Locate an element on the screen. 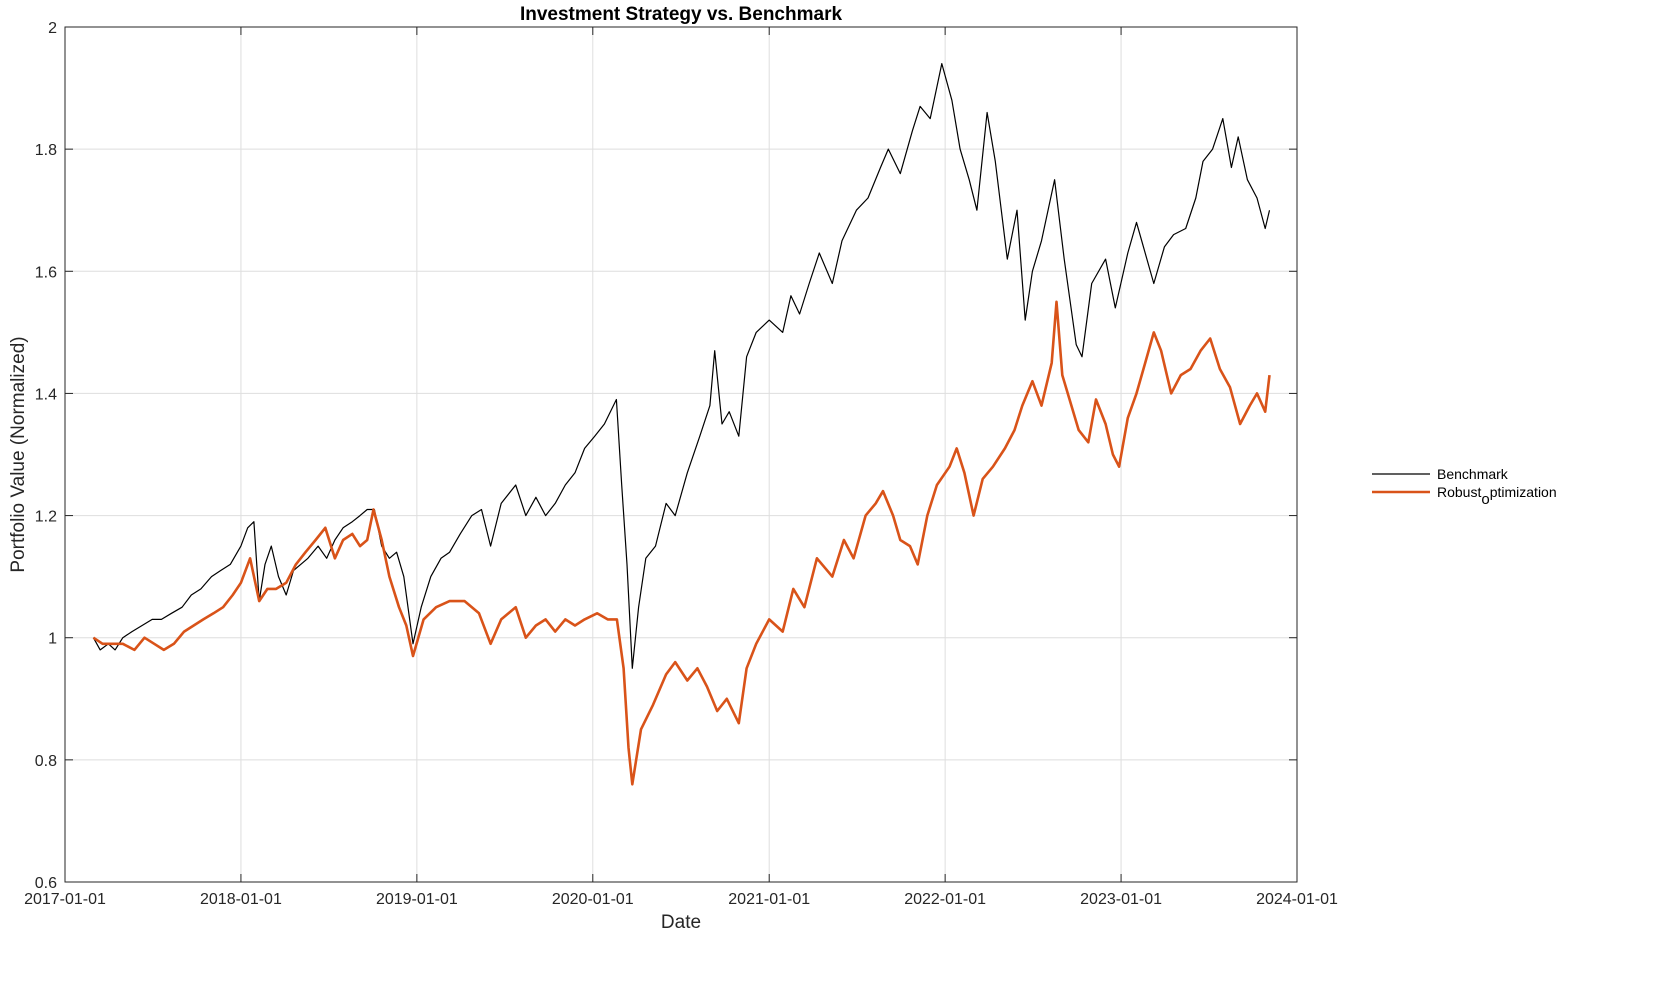 The width and height of the screenshot is (1679, 998). x-tick-label: 2020-01-01 is located at coordinates (593, 899).